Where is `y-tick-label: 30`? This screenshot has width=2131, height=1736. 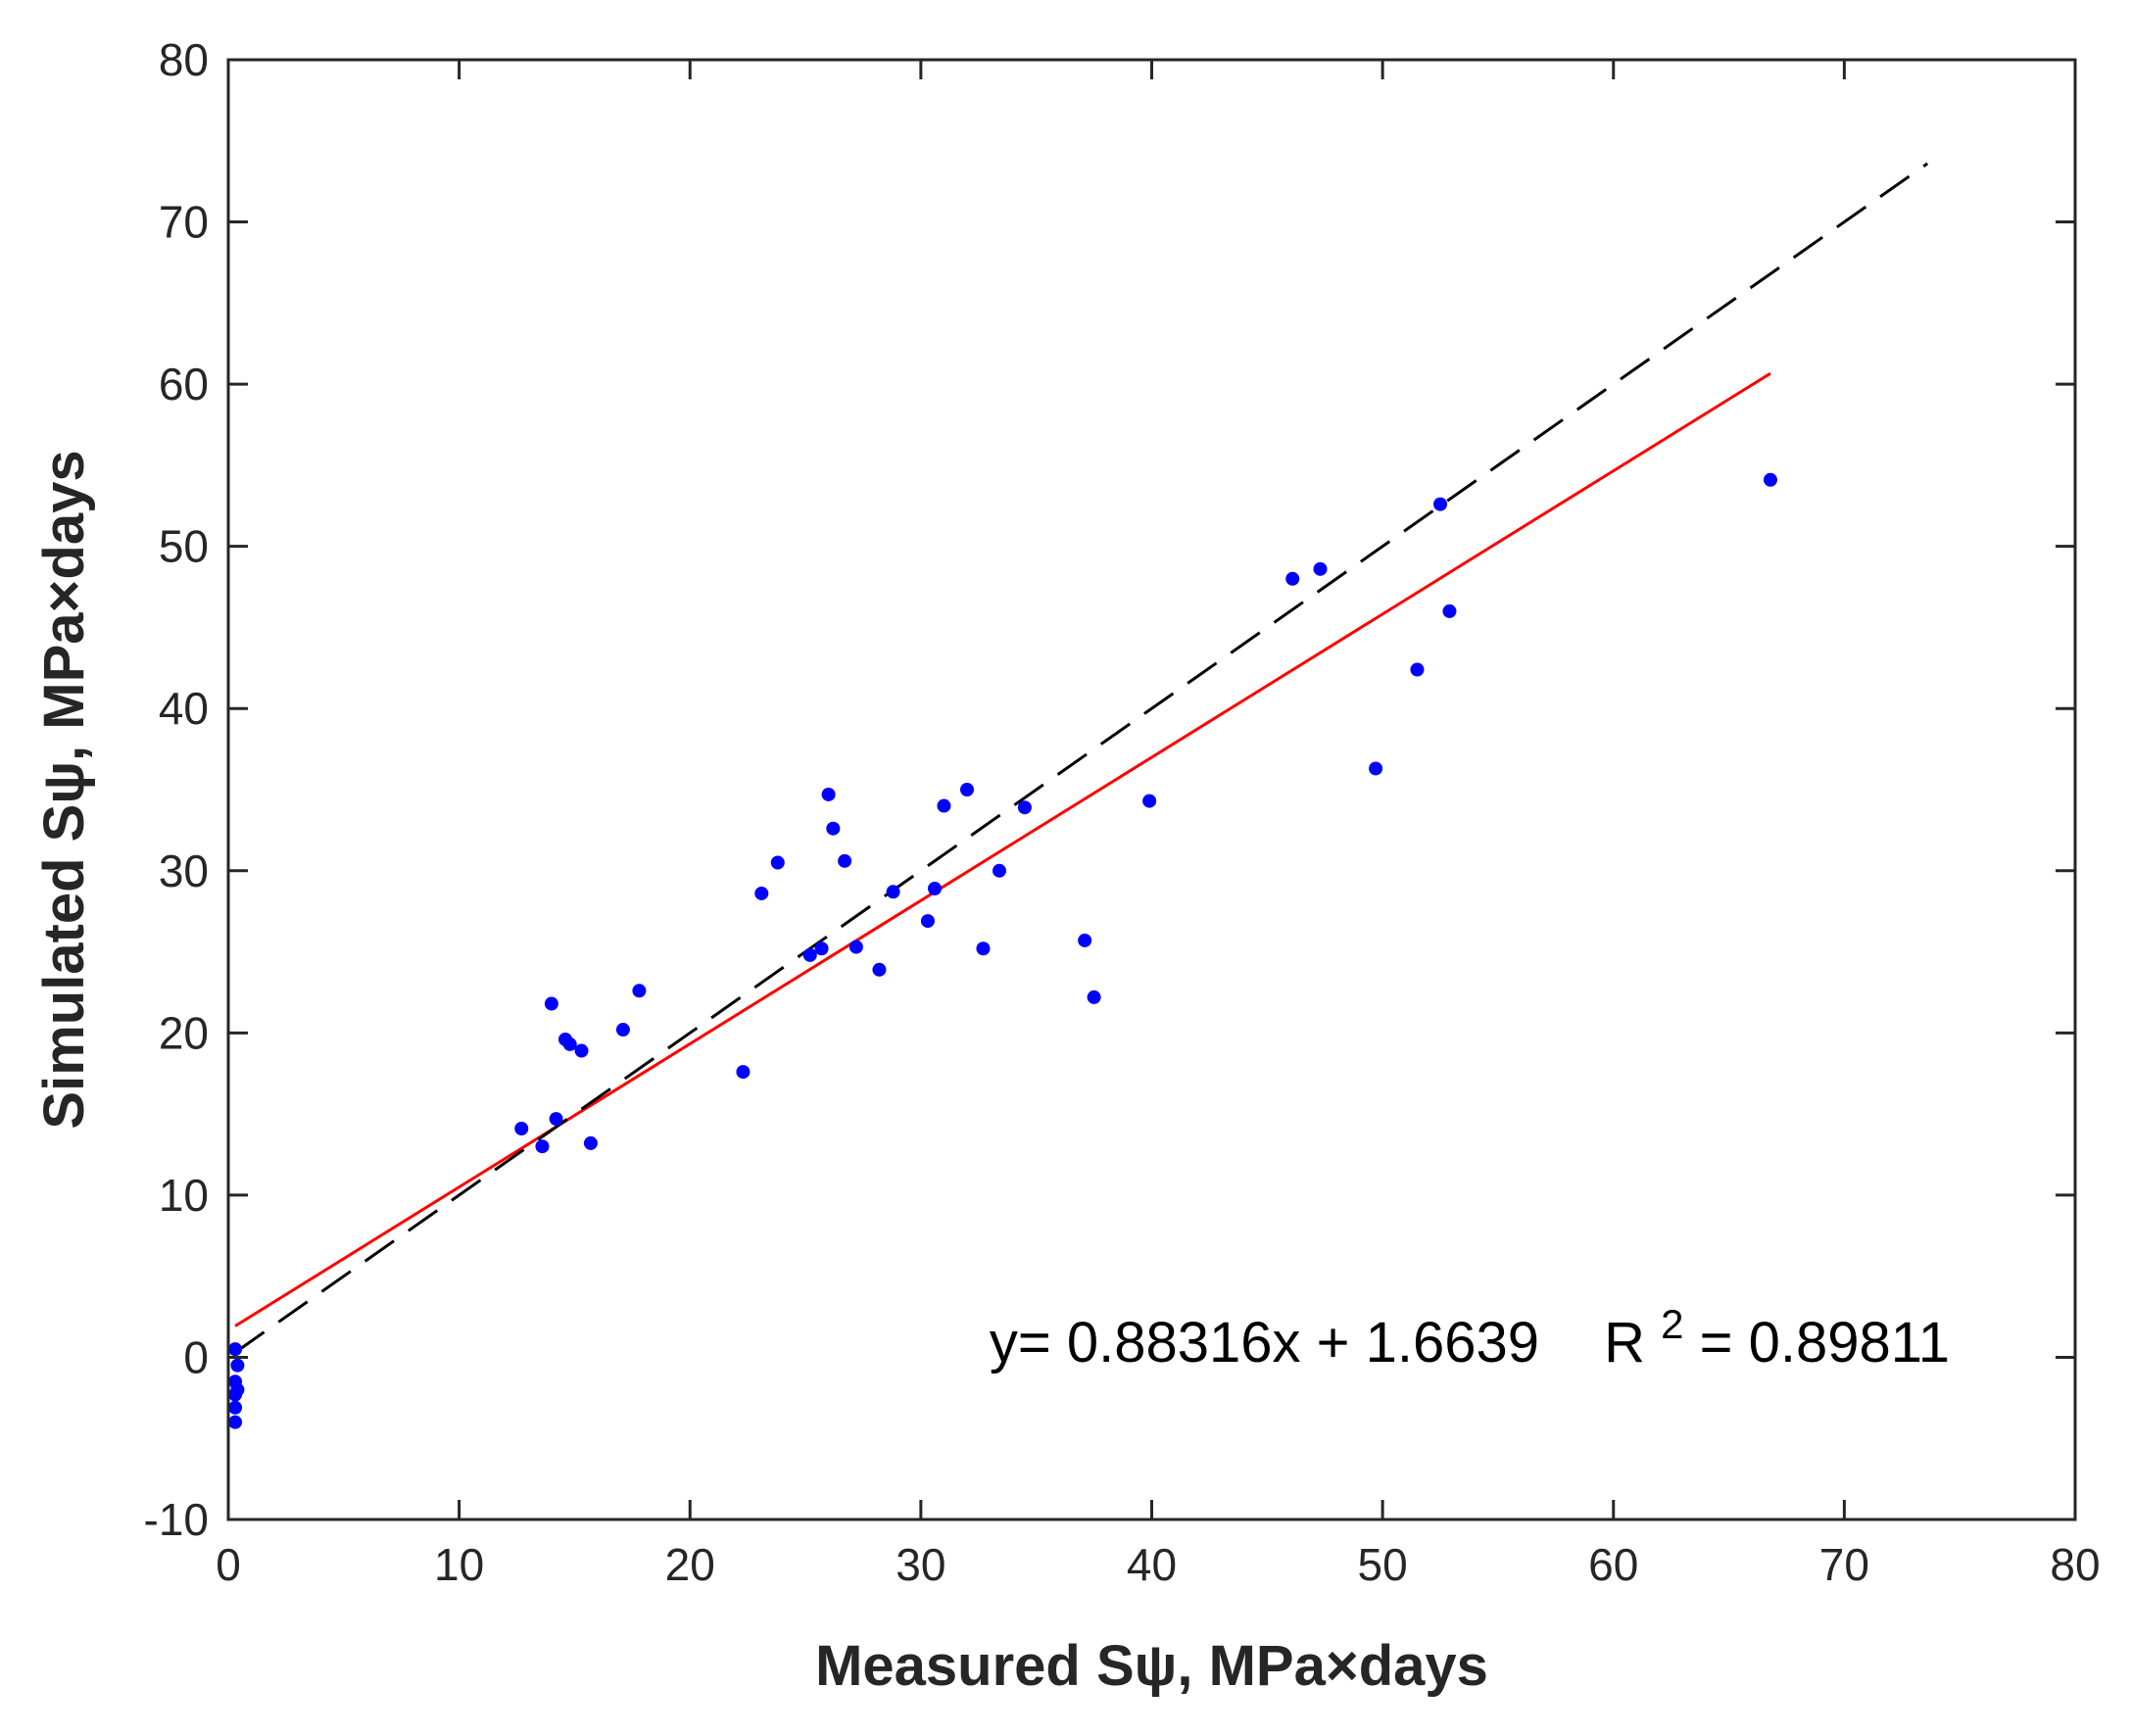
y-tick-label: 30 is located at coordinates (184, 870).